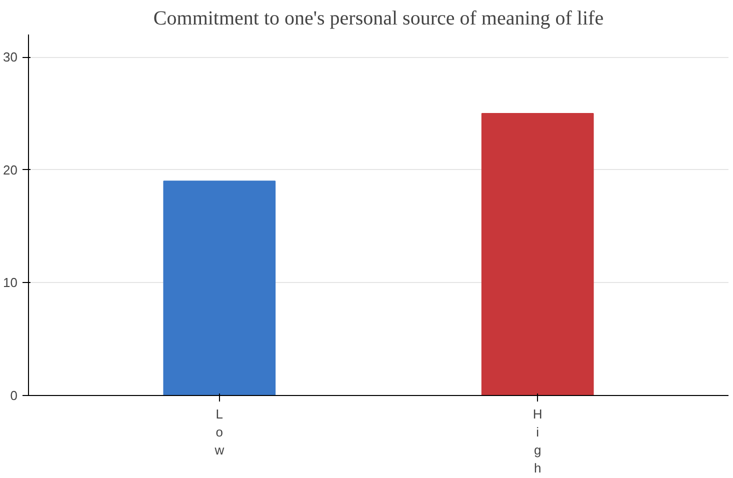 The width and height of the screenshot is (733, 478). What do you see at coordinates (537, 441) in the screenshot?
I see `x-tick-label: High` at bounding box center [537, 441].